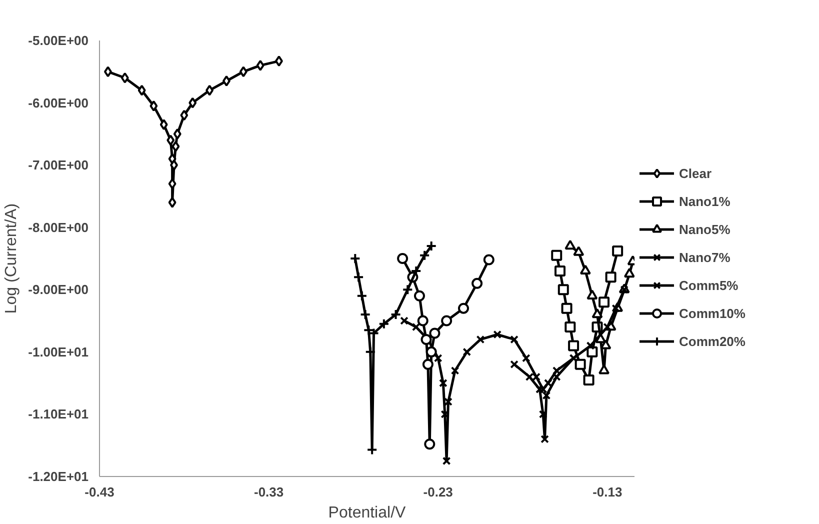 The image size is (819, 524). What do you see at coordinates (704, 229) in the screenshot?
I see `legend-label: Nano5%` at bounding box center [704, 229].